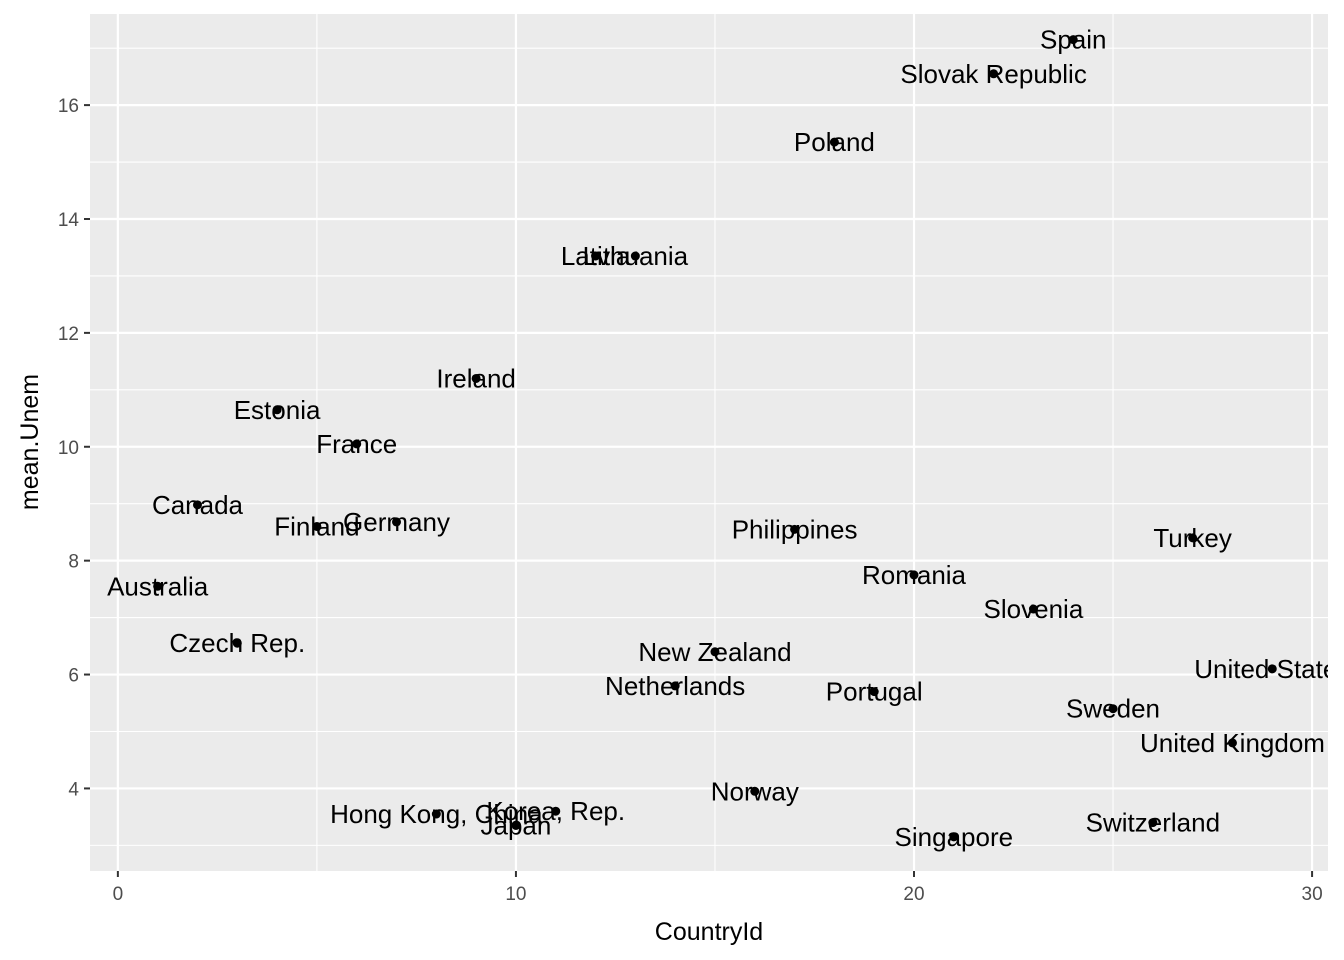 This screenshot has width=1344, height=960. I want to click on y-tick-label: 4, so click(73, 789).